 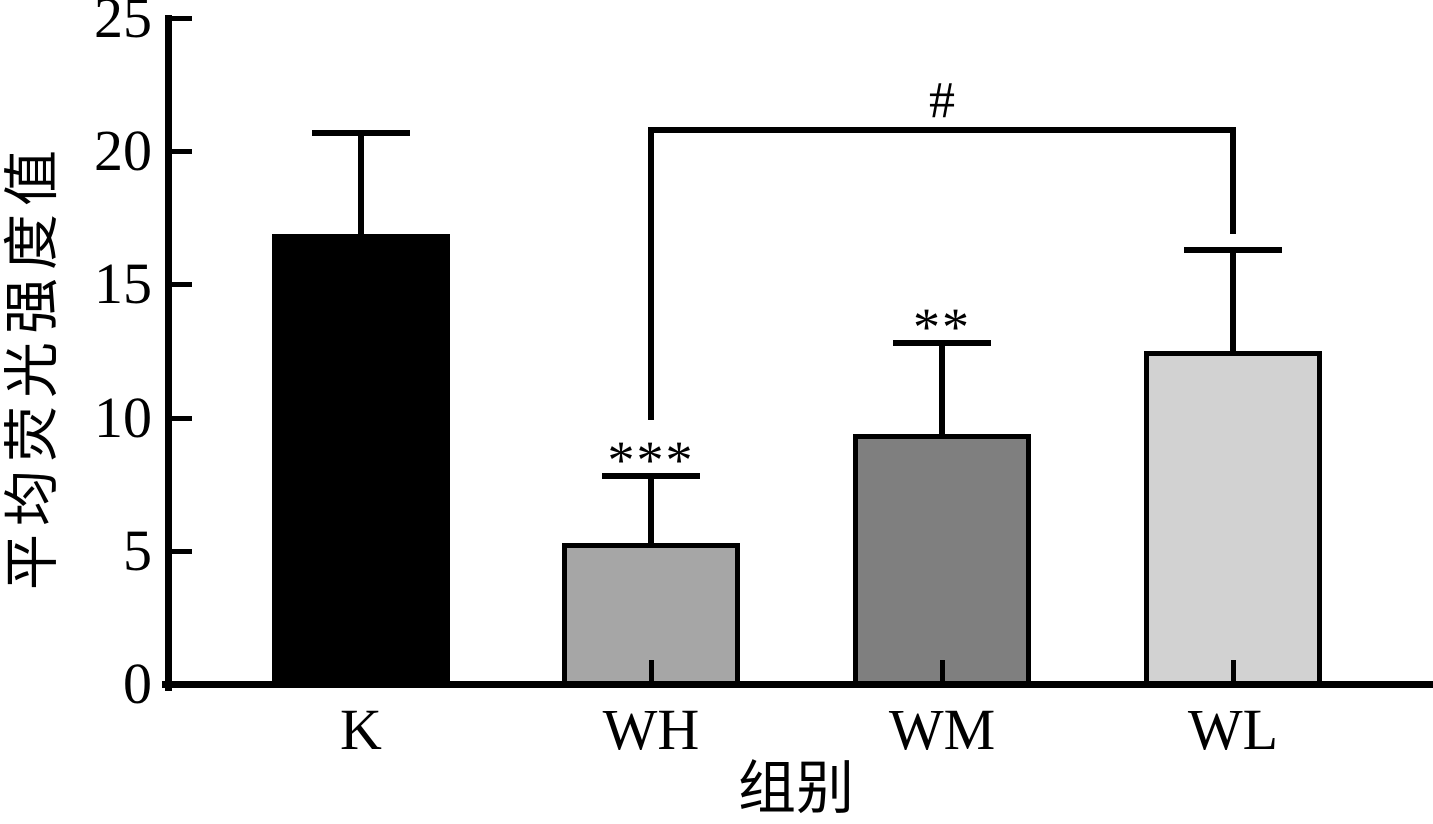 What do you see at coordinates (1233, 300) in the screenshot?
I see `error-bar-line-WL` at bounding box center [1233, 300].